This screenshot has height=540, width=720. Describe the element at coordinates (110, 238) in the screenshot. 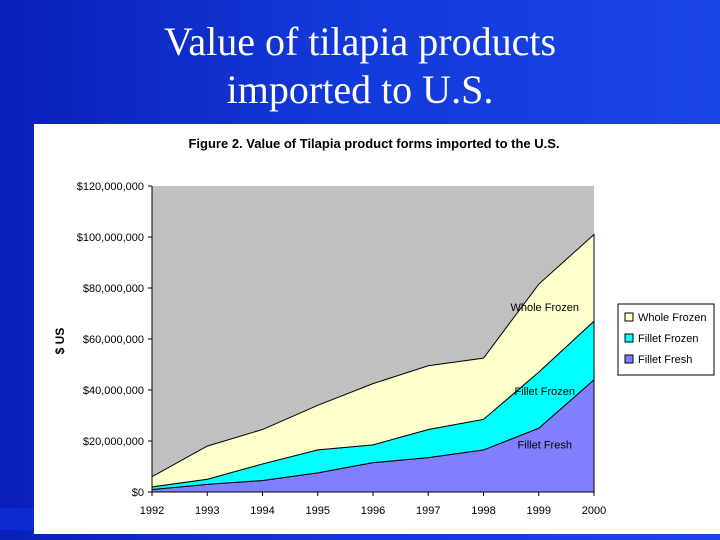

I see `y-tick-label: $100,000,000` at that location.